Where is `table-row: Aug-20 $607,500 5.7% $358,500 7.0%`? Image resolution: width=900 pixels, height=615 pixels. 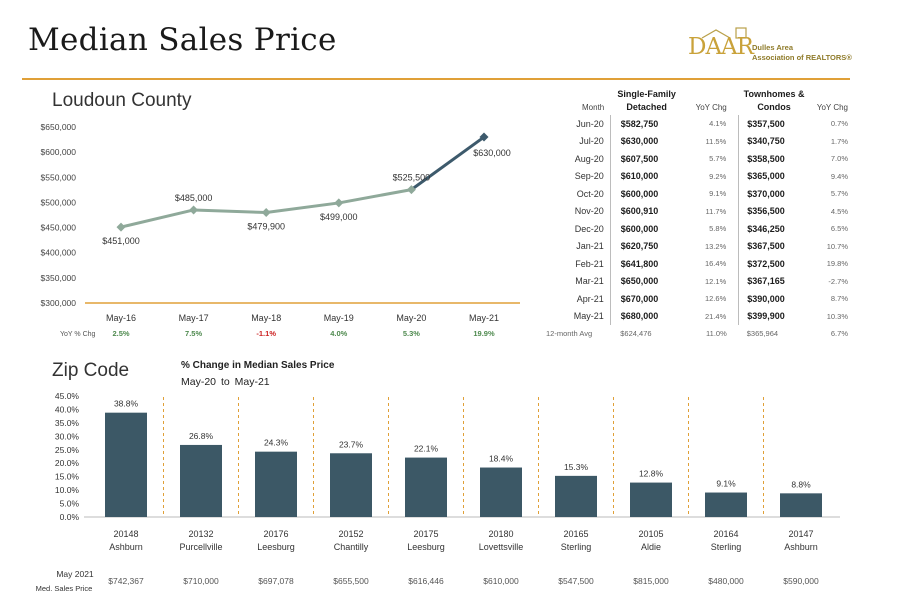
table-row: Aug-20 $607,500 5.7% $358,500 7.0% is located at coordinates (700, 159).